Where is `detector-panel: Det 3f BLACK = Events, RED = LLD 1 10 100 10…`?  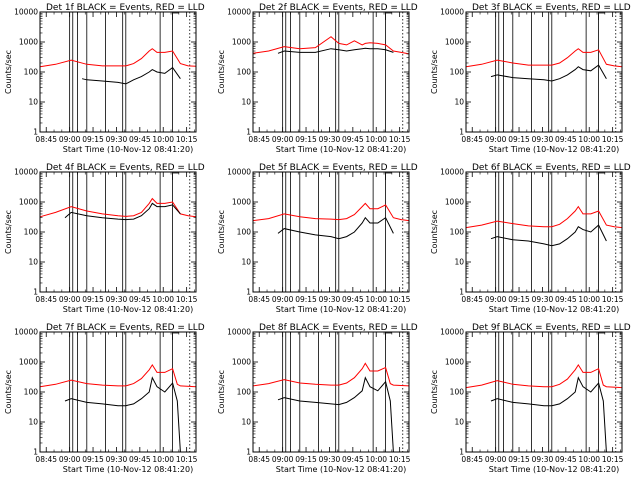 detector-panel: Det 3f BLACK = Events, RED = LLD 1 10 100 10… is located at coordinates (532, 80).